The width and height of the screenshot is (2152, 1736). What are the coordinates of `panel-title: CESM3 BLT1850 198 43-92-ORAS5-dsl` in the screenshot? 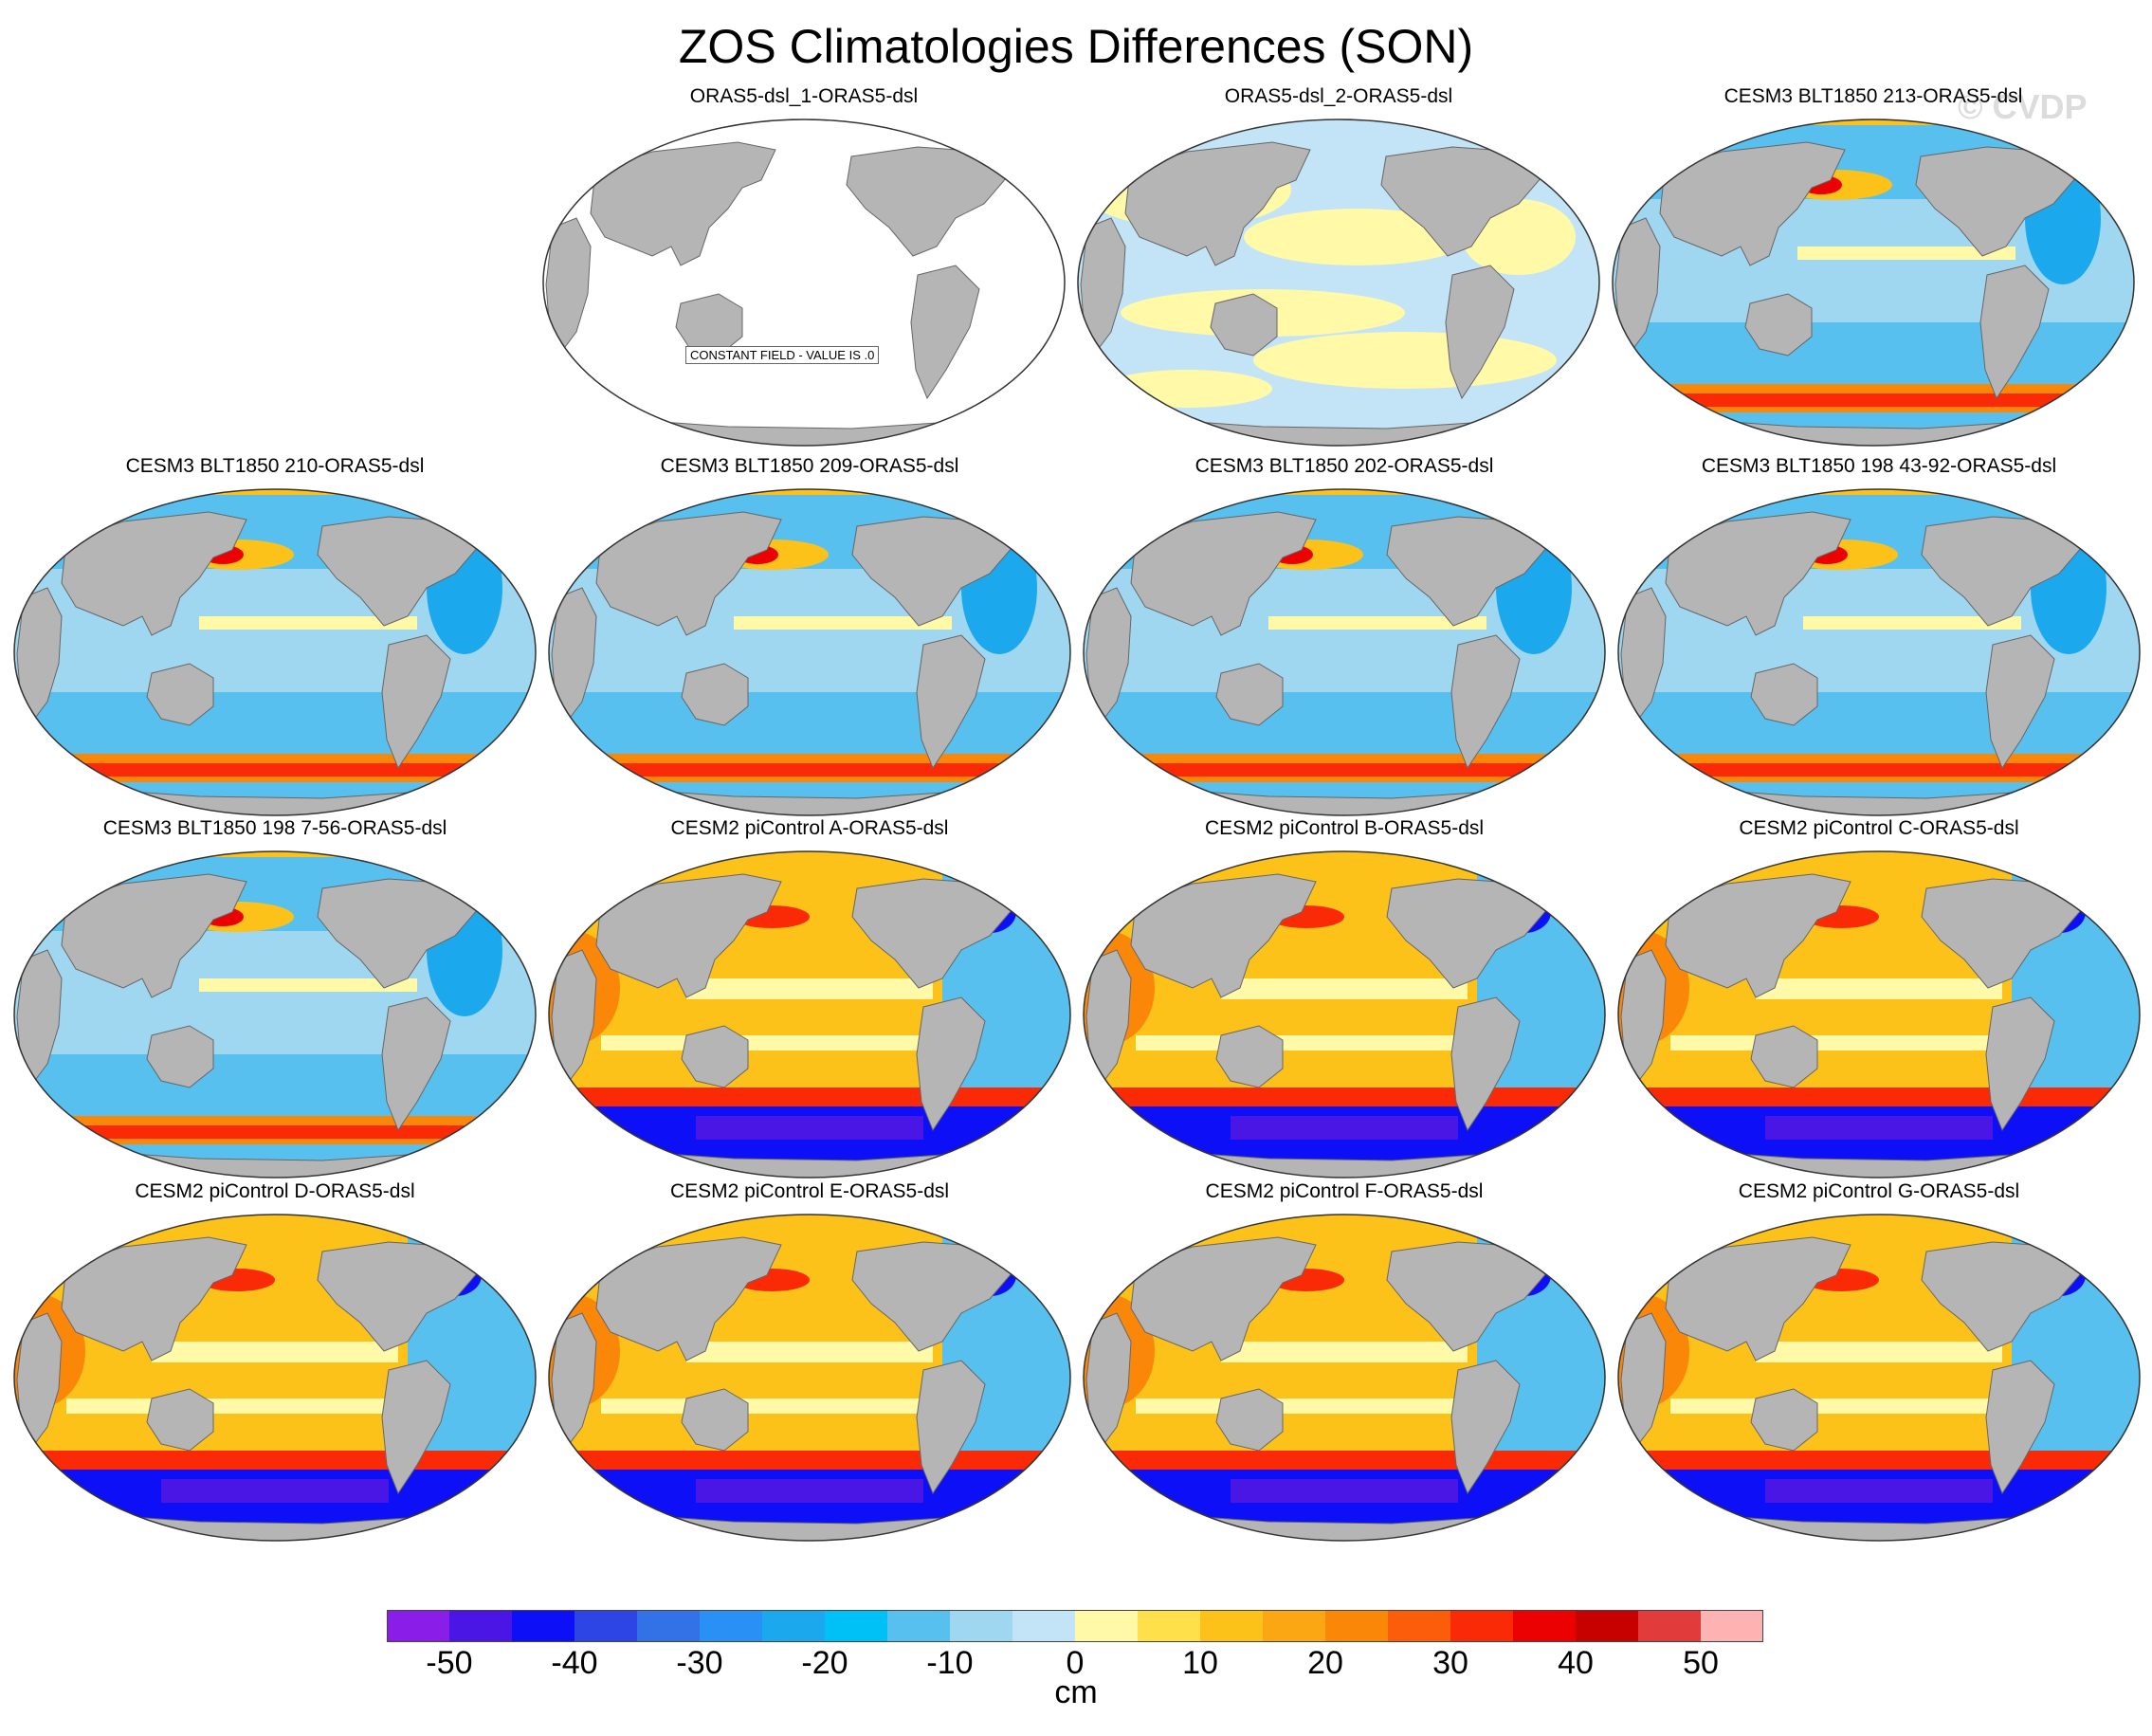 It's located at (1879, 466).